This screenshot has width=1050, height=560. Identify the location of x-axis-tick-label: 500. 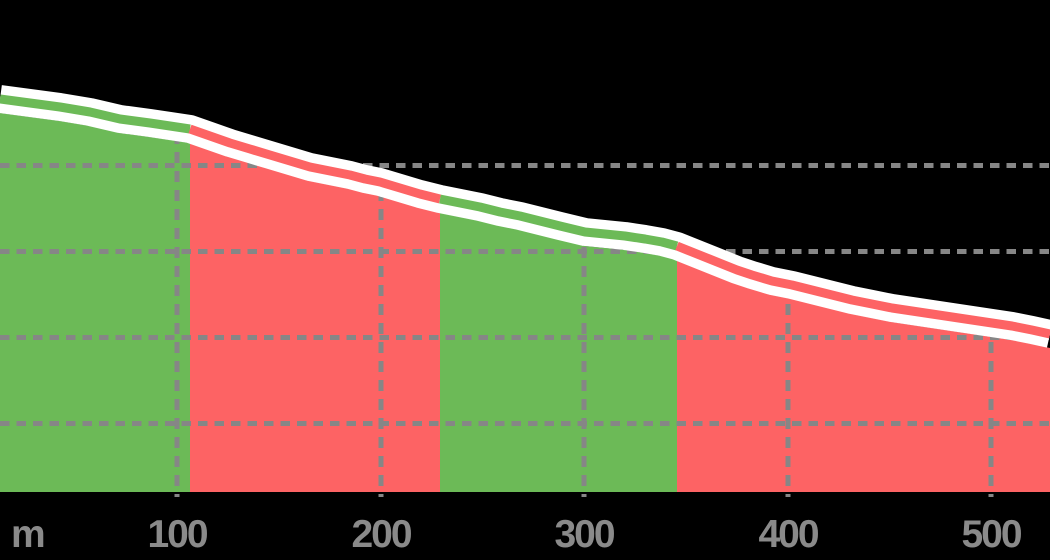
(991, 534).